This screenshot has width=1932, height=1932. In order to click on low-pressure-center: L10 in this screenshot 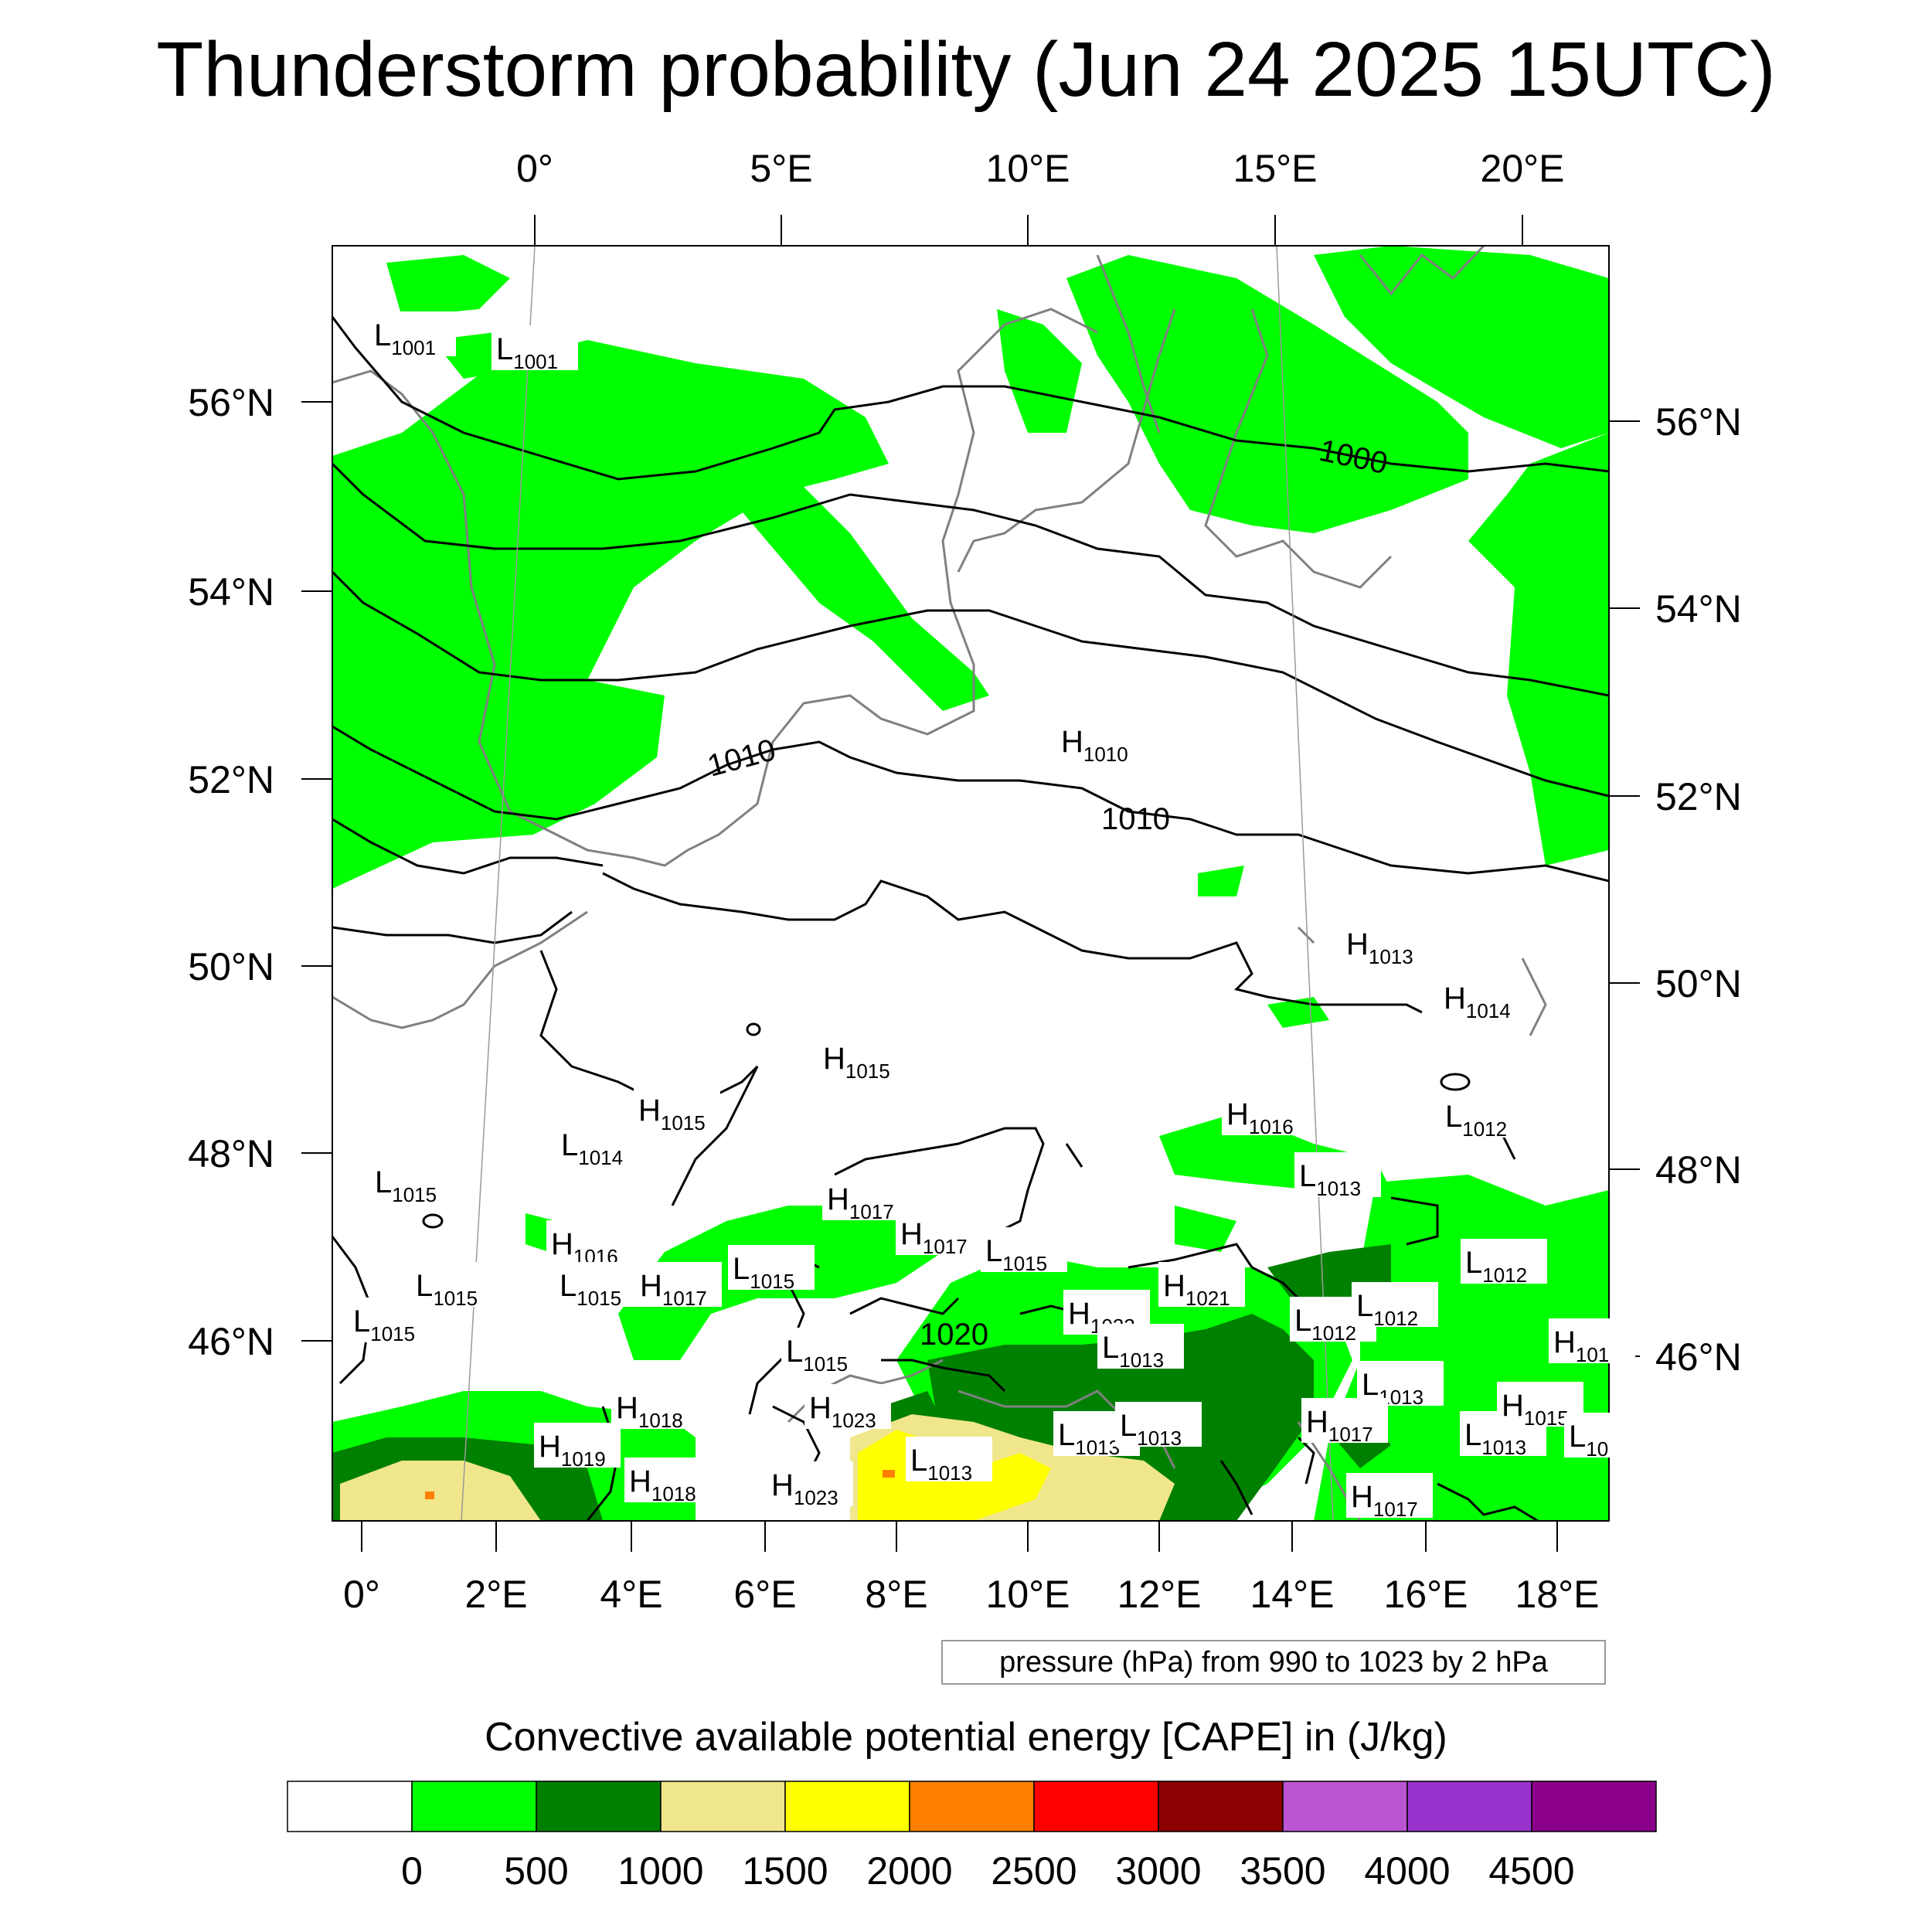, I will do `click(1588, 1440)`.